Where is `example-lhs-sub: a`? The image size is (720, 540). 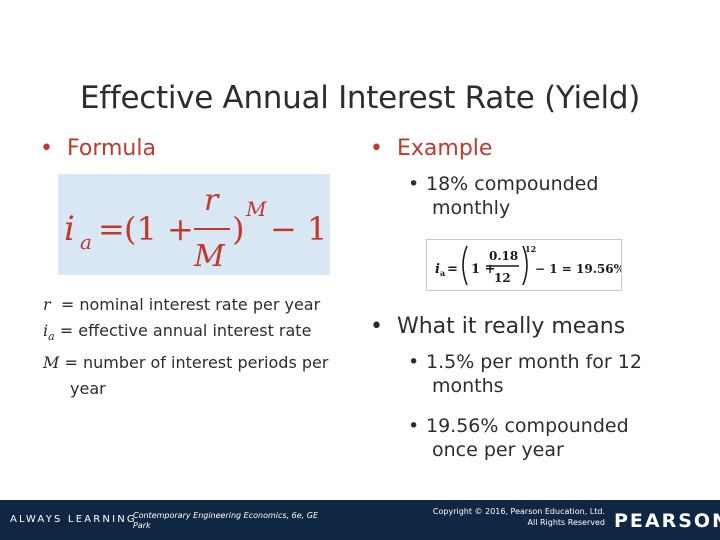 example-lhs-sub: a is located at coordinates (442, 273).